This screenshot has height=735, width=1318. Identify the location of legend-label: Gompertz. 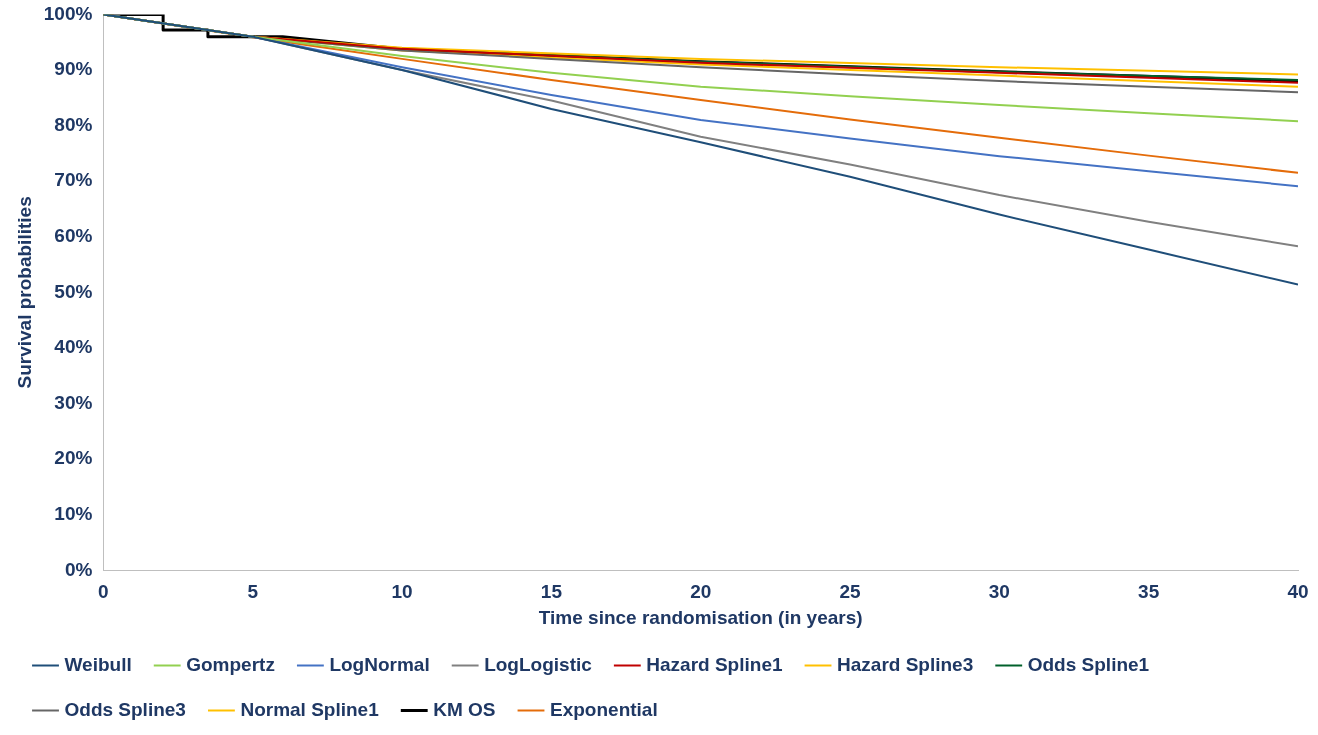
(230, 664).